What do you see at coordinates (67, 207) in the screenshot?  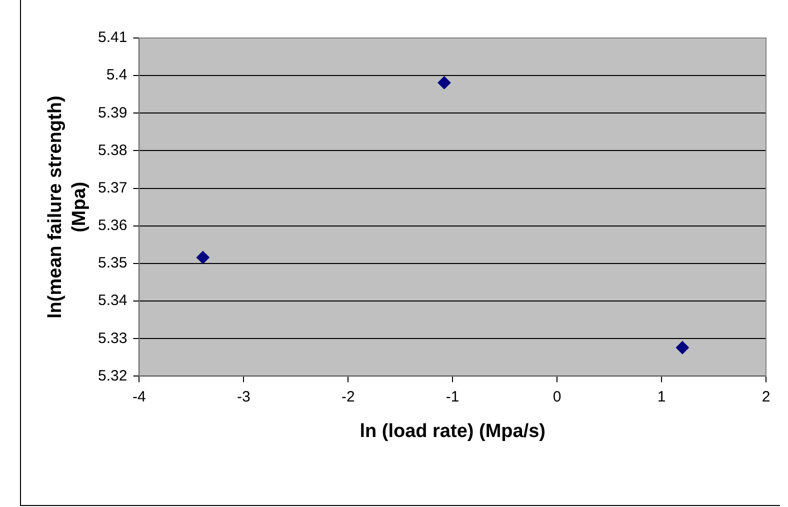 I see `y-axis-title: ln(mean failure strength) (Mpa)` at bounding box center [67, 207].